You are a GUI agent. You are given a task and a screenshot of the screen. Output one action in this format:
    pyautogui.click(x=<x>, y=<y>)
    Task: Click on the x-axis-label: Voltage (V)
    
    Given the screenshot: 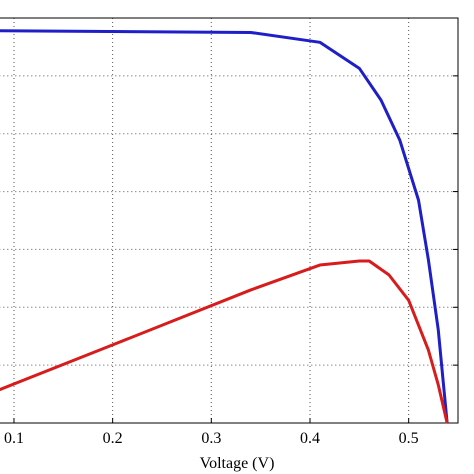 What is the action you would take?
    pyautogui.click(x=237, y=463)
    